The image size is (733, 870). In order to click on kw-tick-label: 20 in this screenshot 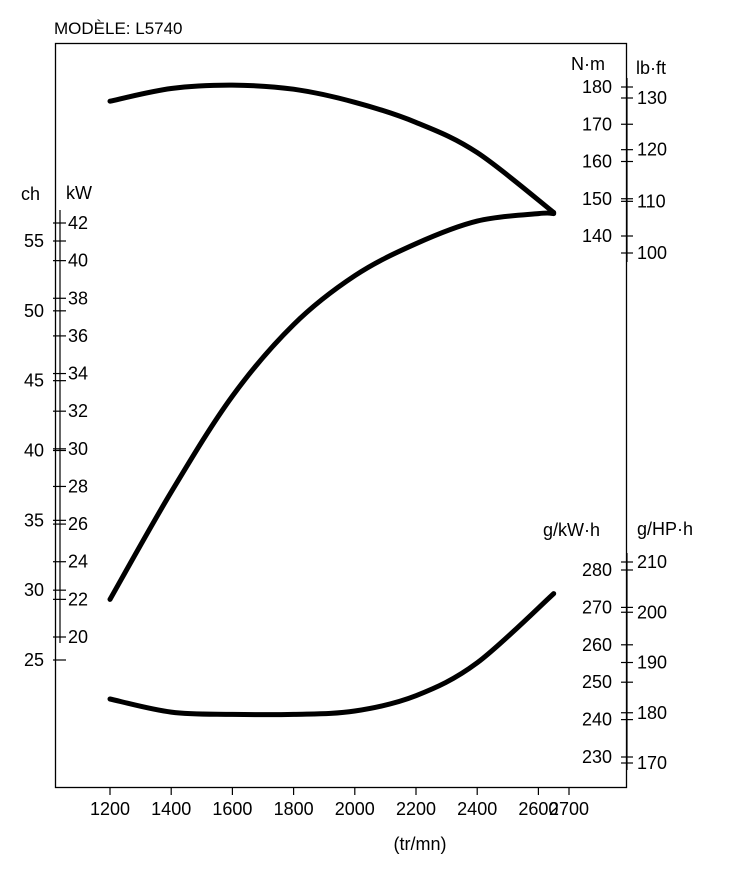, I will do `click(78, 637)`.